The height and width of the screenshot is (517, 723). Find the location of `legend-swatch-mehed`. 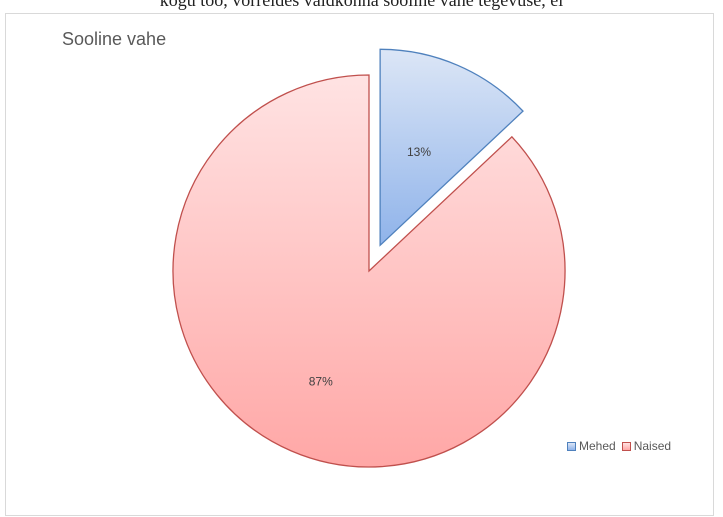

legend-swatch-mehed is located at coordinates (571, 446).